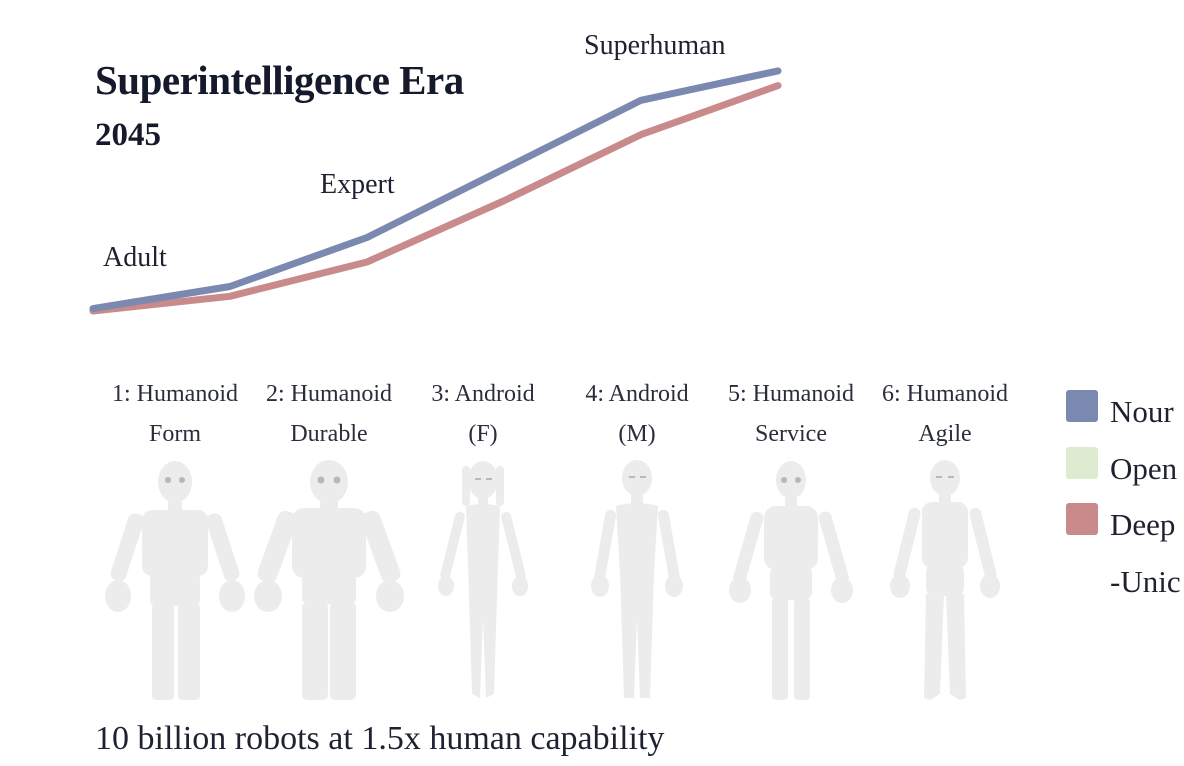  I want to click on male-android-icon, so click(637, 579).